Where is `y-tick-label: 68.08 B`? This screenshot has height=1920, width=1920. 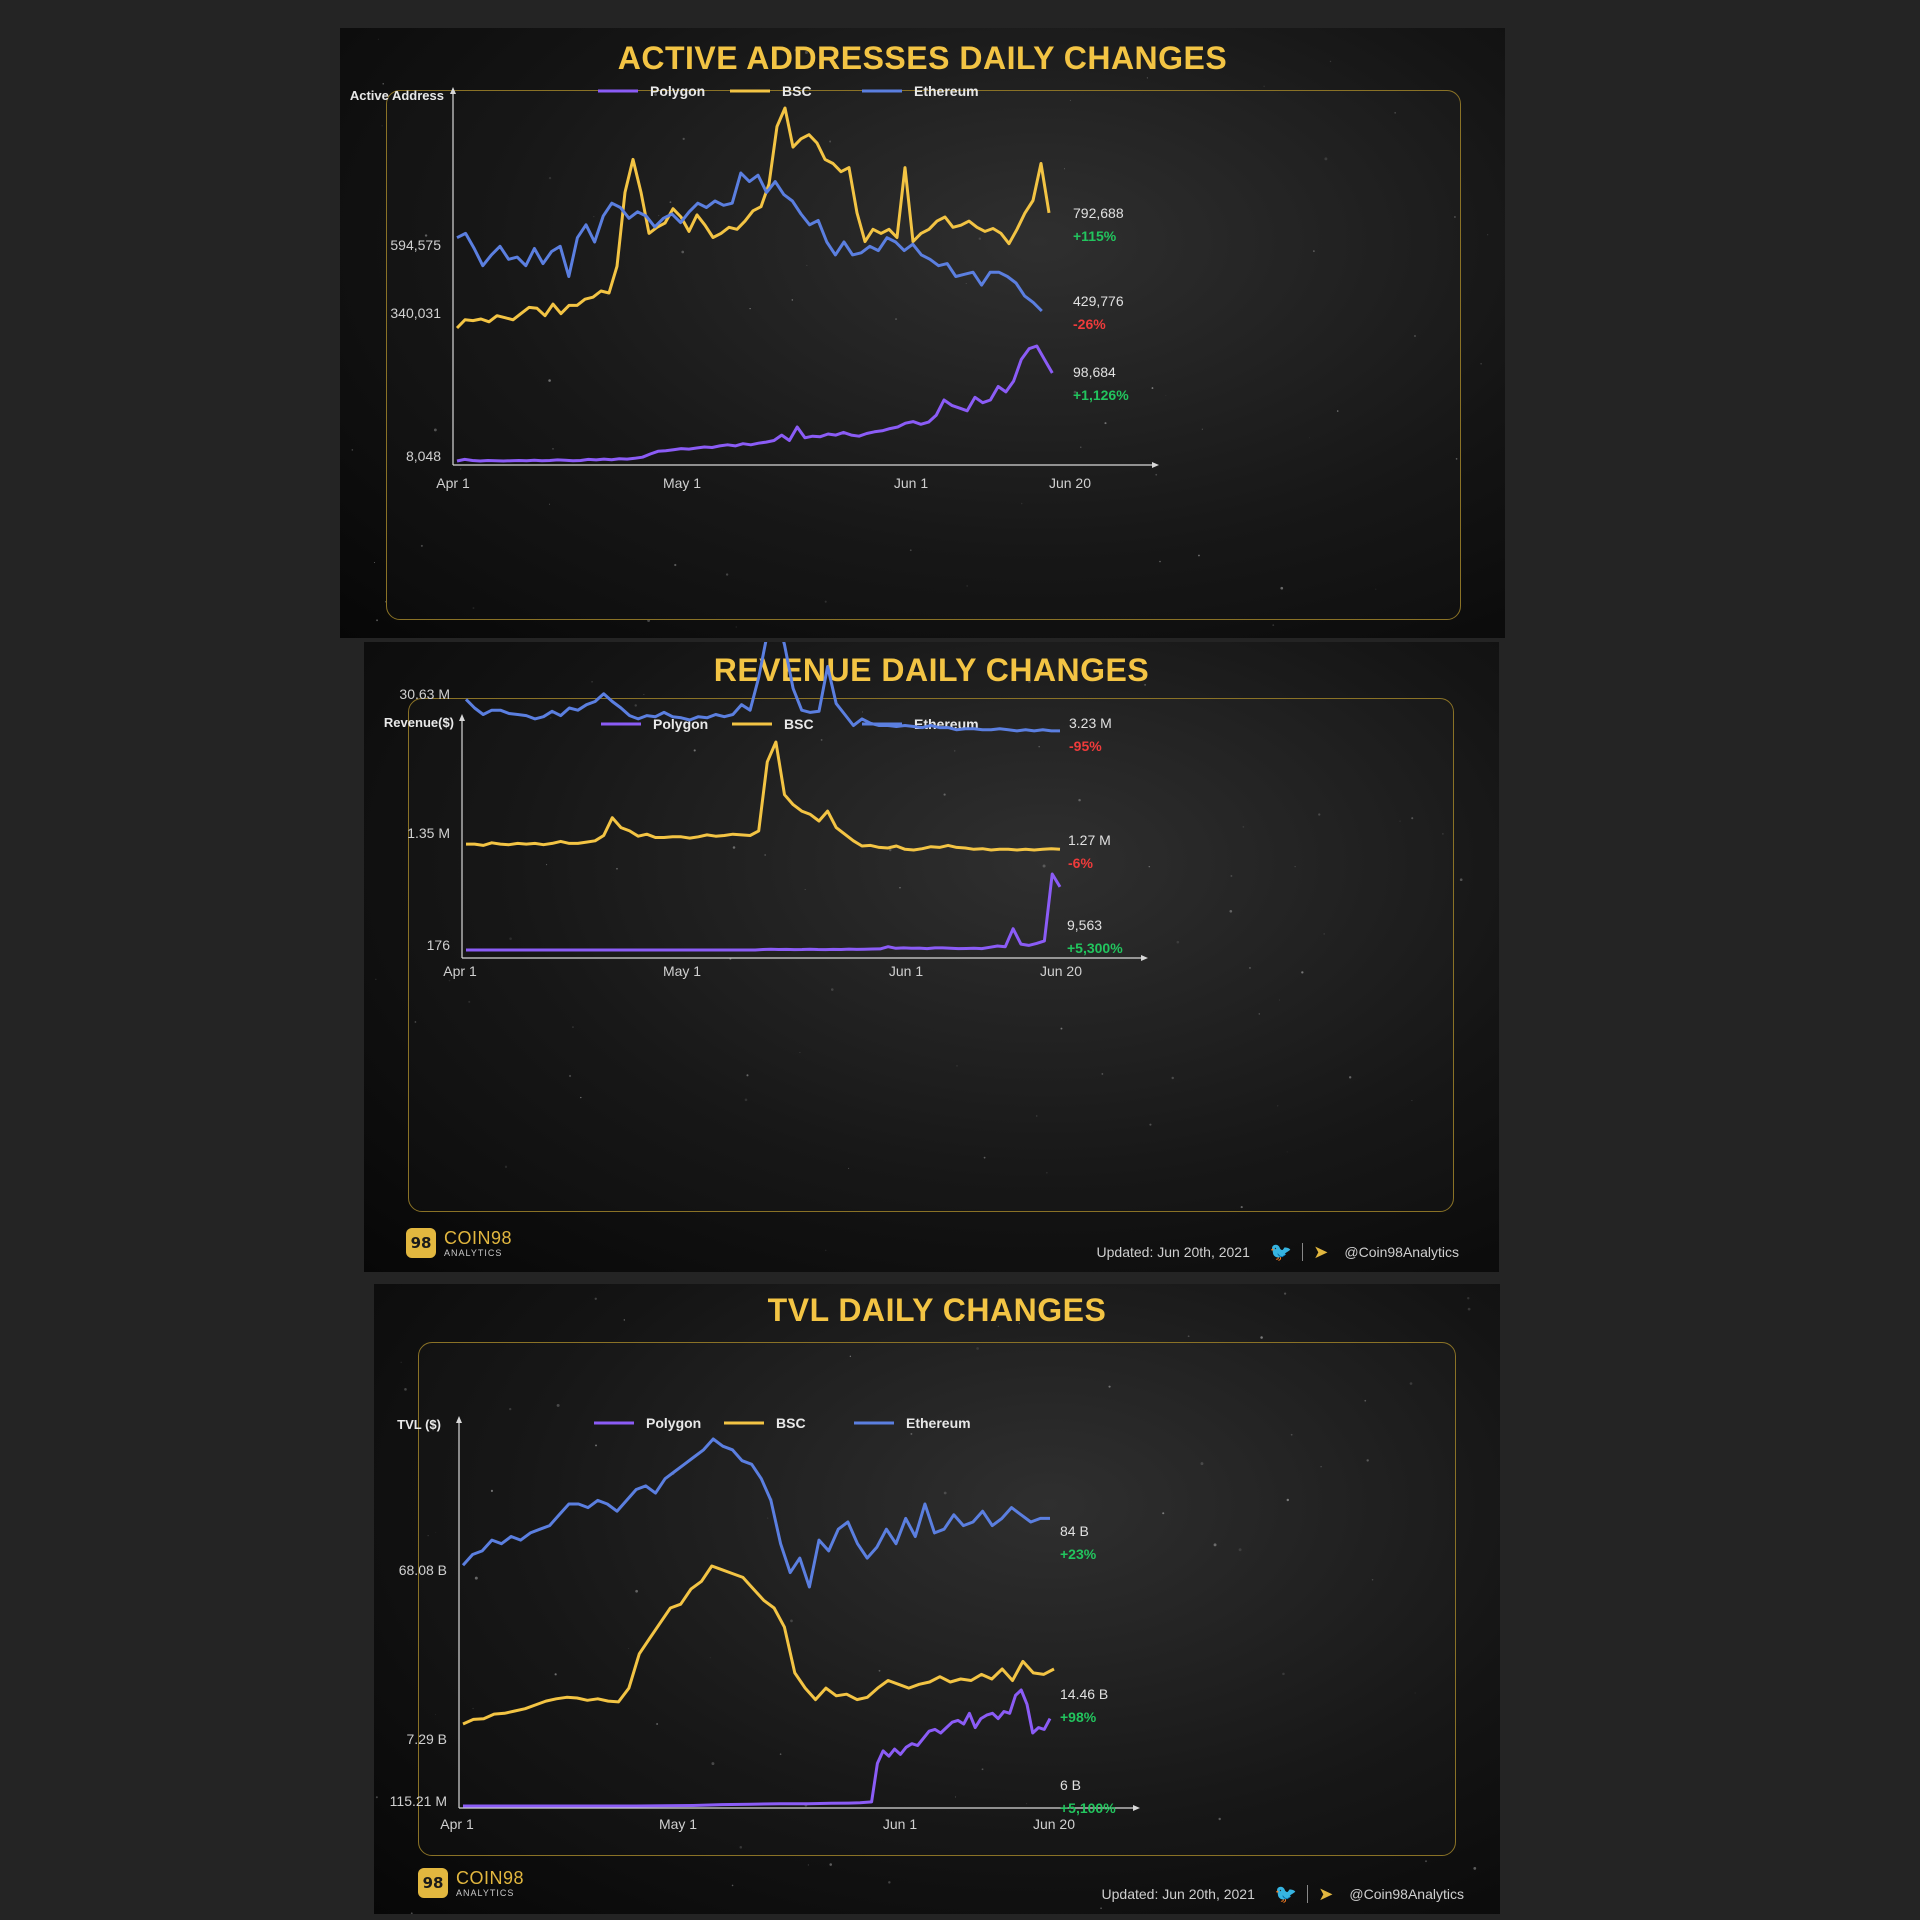
y-tick-label: 68.08 B is located at coordinates (423, 1570).